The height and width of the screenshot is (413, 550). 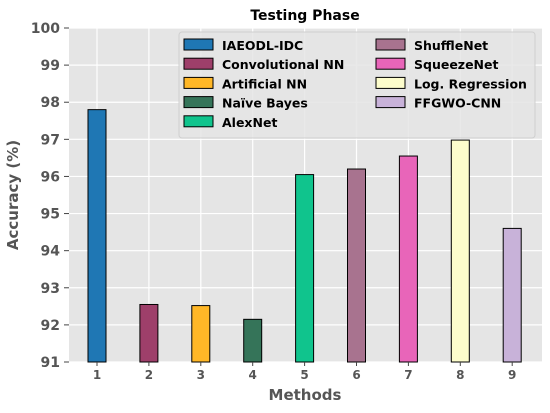 What do you see at coordinates (304, 16) in the screenshot?
I see `chart-title: Testing Phase` at bounding box center [304, 16].